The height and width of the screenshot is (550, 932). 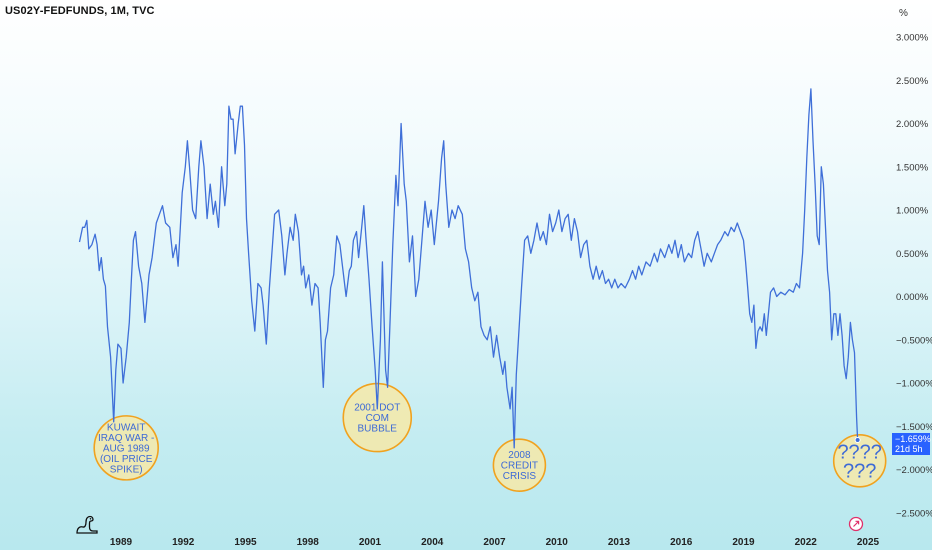 I want to click on x-tick-label: 1992, so click(x=183, y=542).